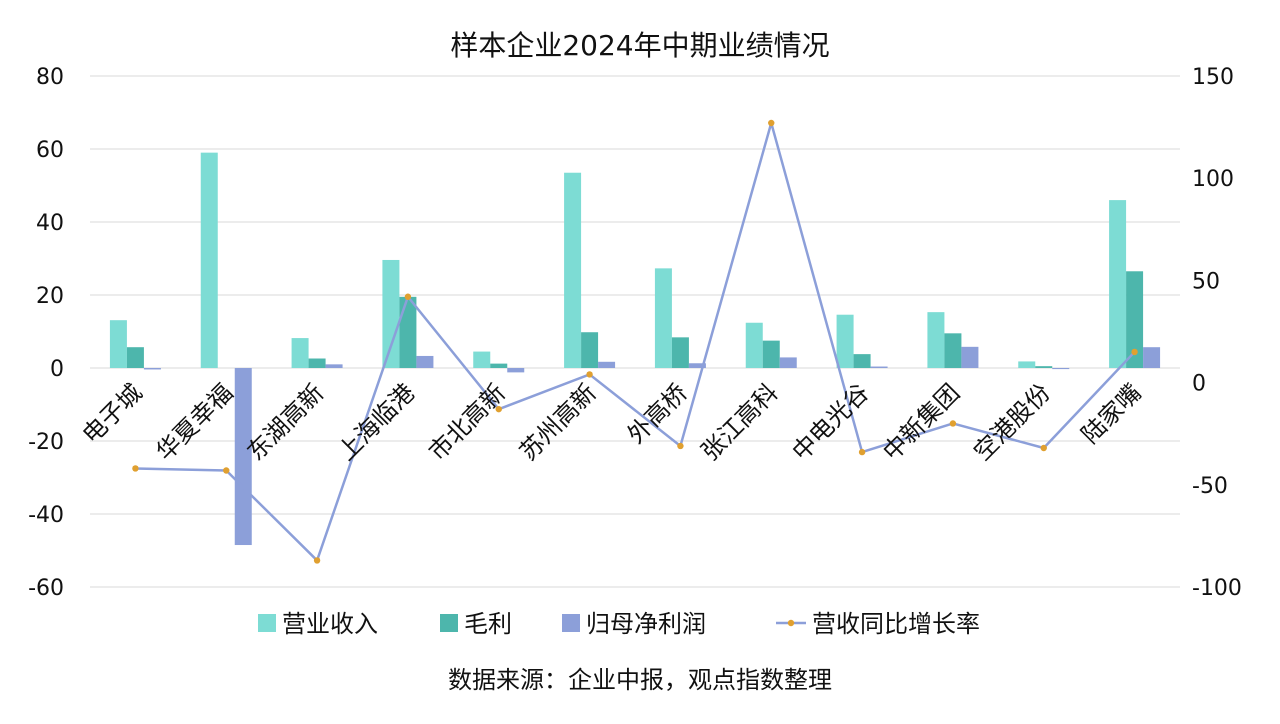  What do you see at coordinates (50, 223) in the screenshot?
I see `left-tick-label: 40` at bounding box center [50, 223].